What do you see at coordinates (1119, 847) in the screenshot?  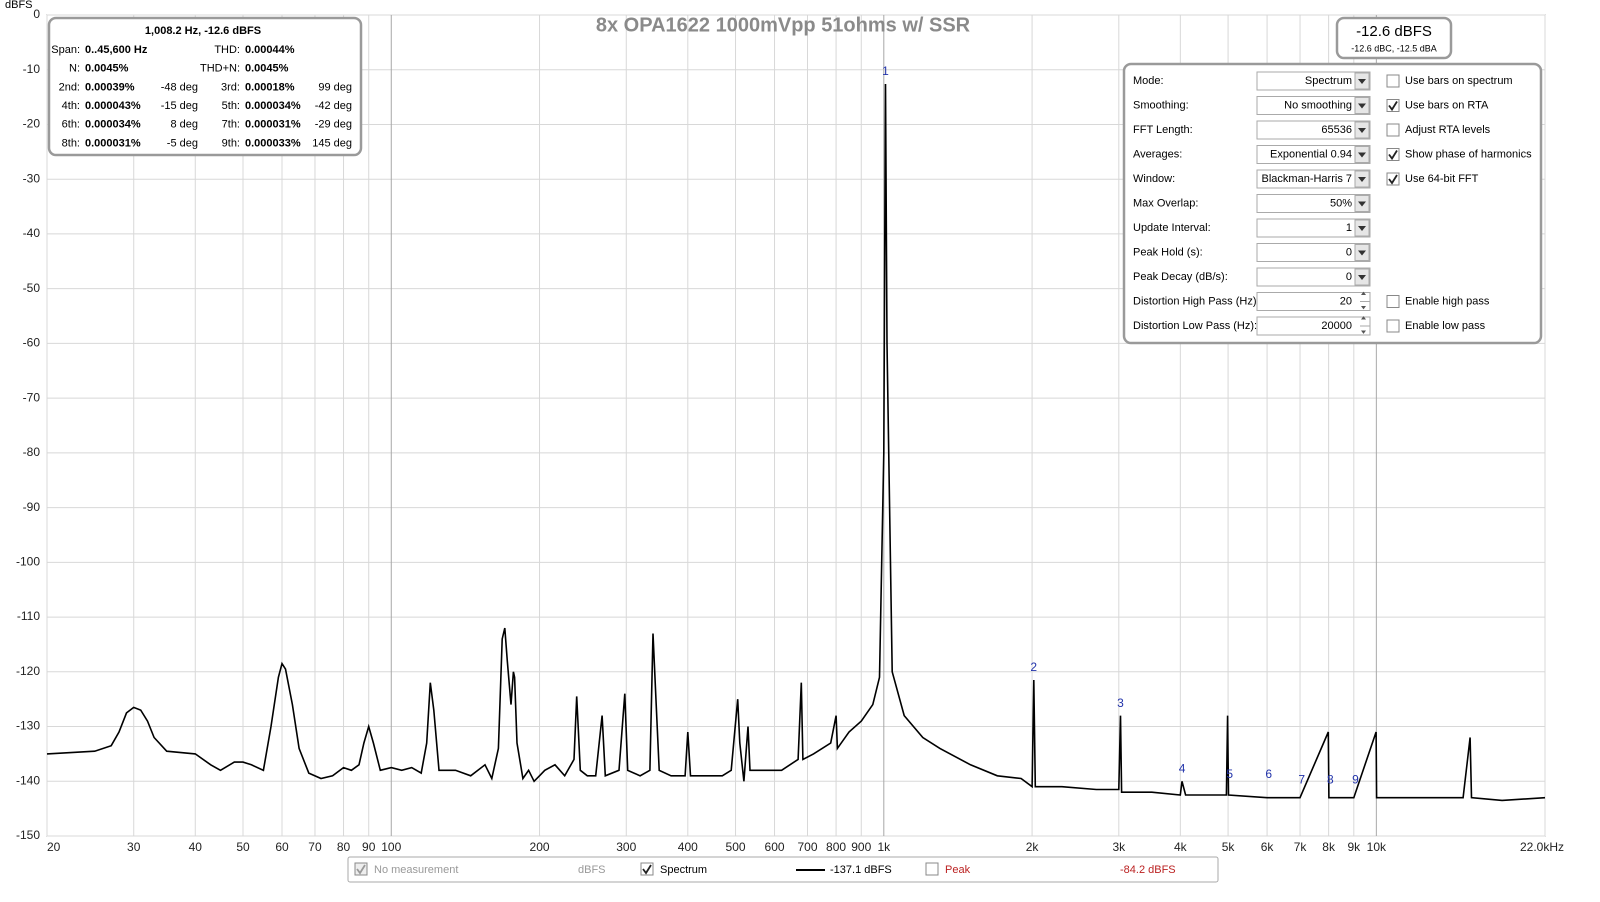 I see `x-tick-label: 3k` at bounding box center [1119, 847].